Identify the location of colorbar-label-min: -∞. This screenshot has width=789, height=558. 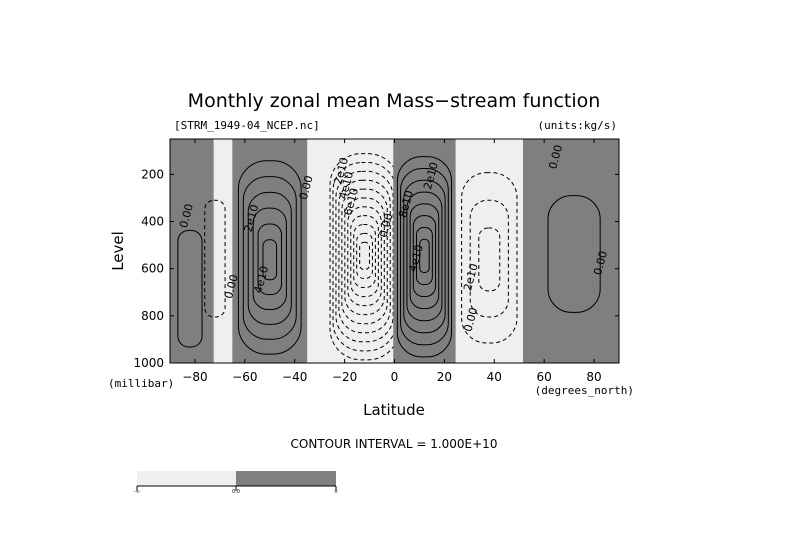
(137, 492).